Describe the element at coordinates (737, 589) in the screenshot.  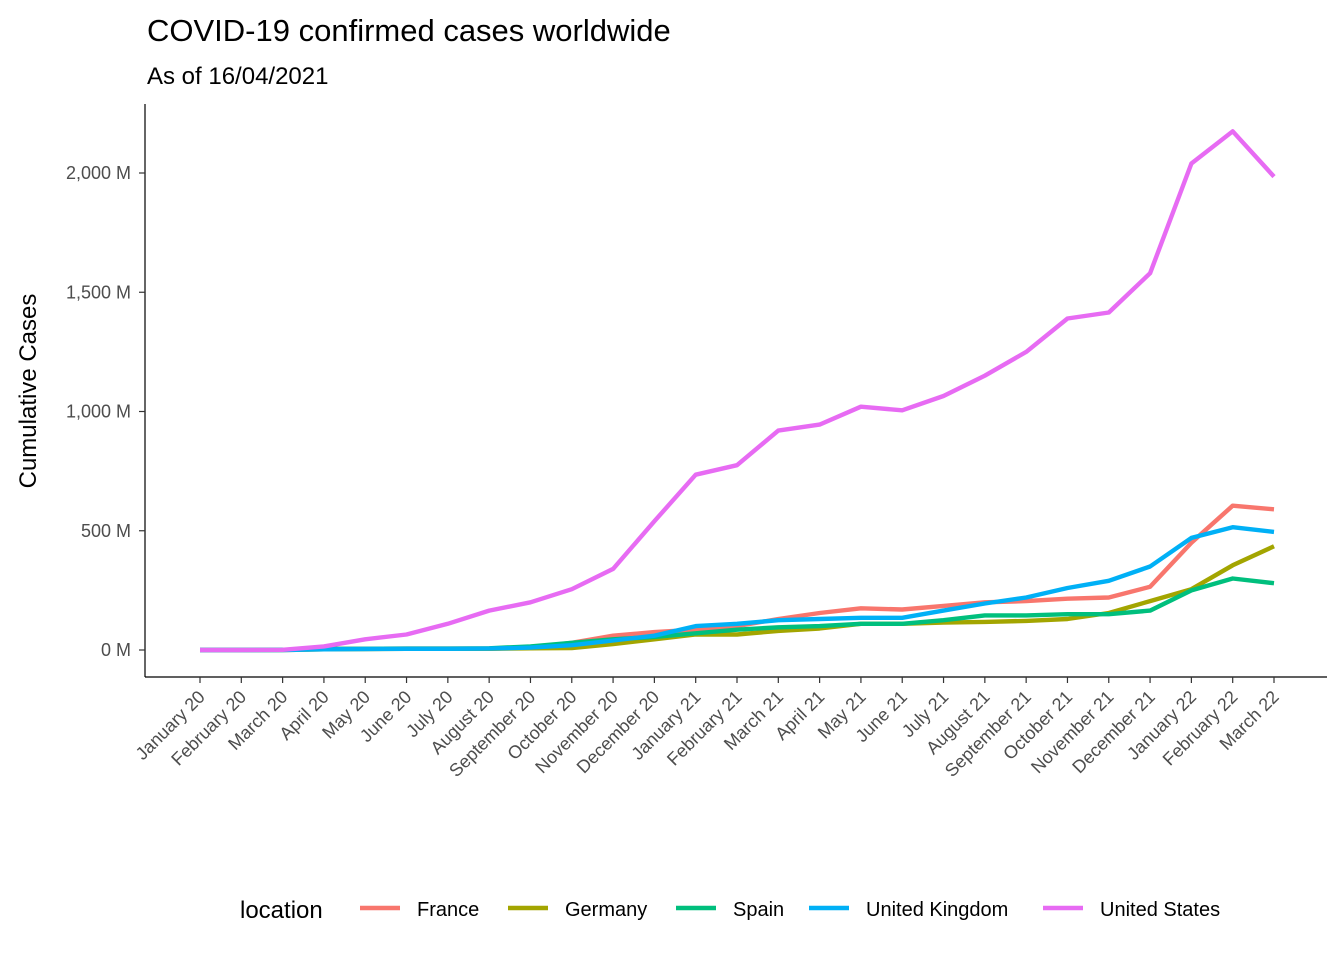
I see `series-line-united-kingdom` at that location.